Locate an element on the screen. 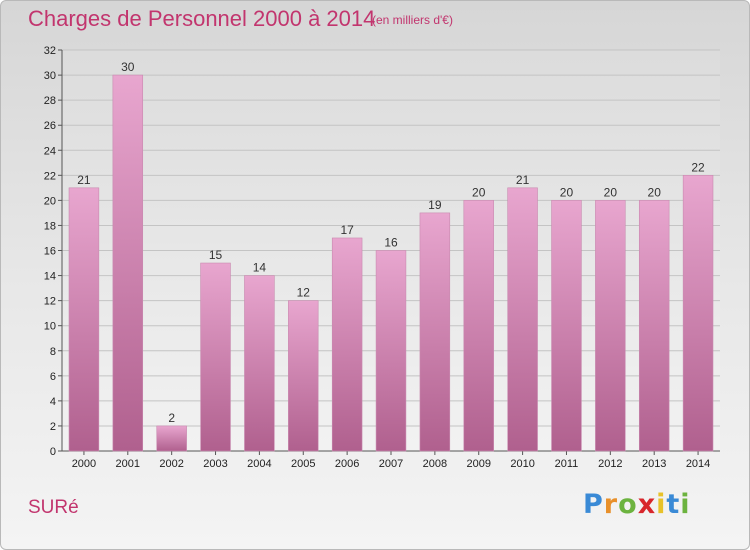 The image size is (750, 550). x-tick-label: 2003 is located at coordinates (215, 464).